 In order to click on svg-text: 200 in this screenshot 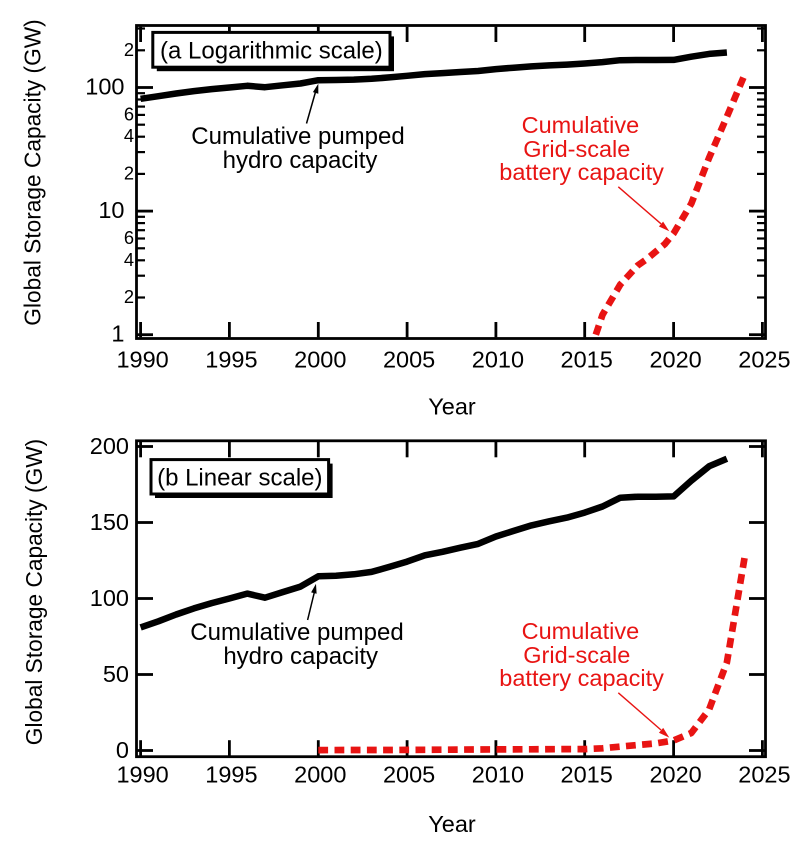, I will do `click(109, 446)`.